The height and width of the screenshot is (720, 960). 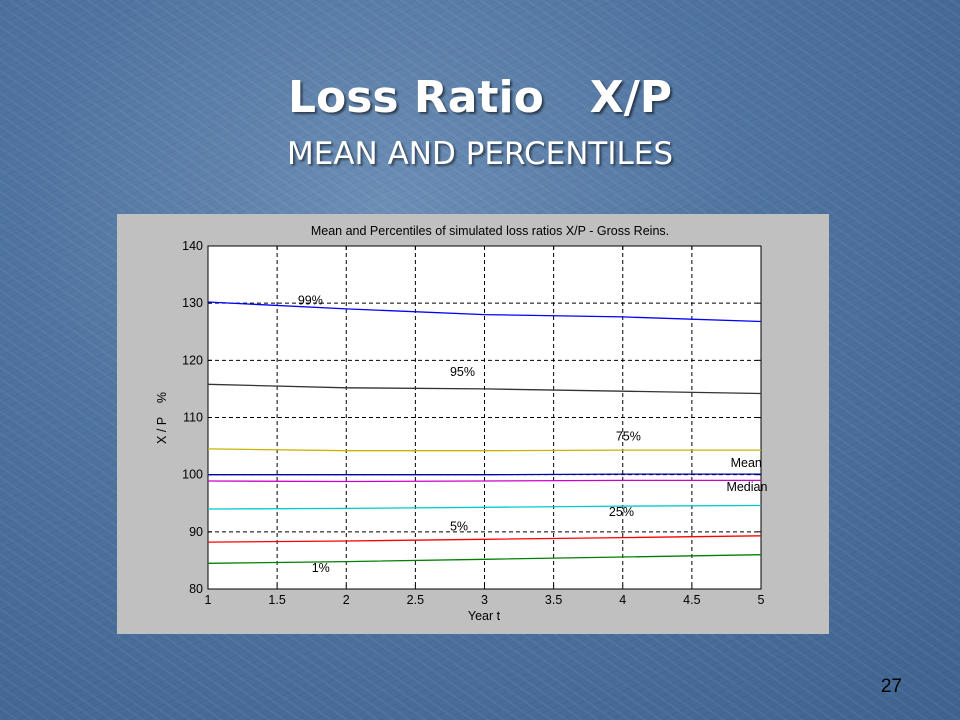 I want to click on series-line-25pct, so click(x=484, y=507).